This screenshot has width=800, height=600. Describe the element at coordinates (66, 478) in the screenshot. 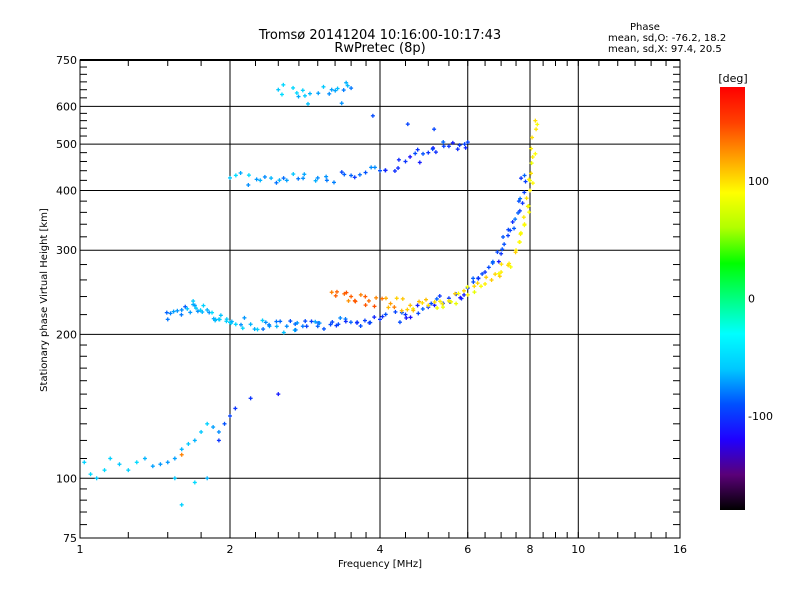

I see `y-tick-label: 100` at that location.